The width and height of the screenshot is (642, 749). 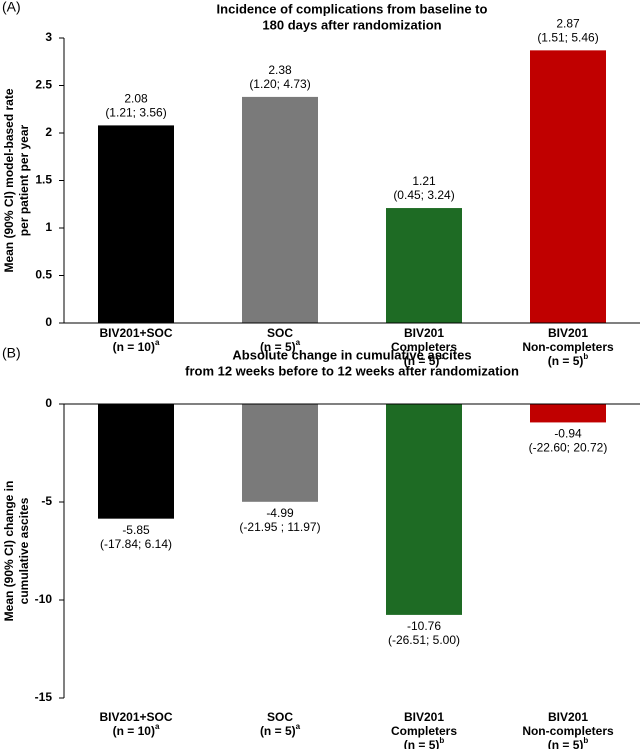 I want to click on y-tick-label: 1, so click(x=48, y=227).